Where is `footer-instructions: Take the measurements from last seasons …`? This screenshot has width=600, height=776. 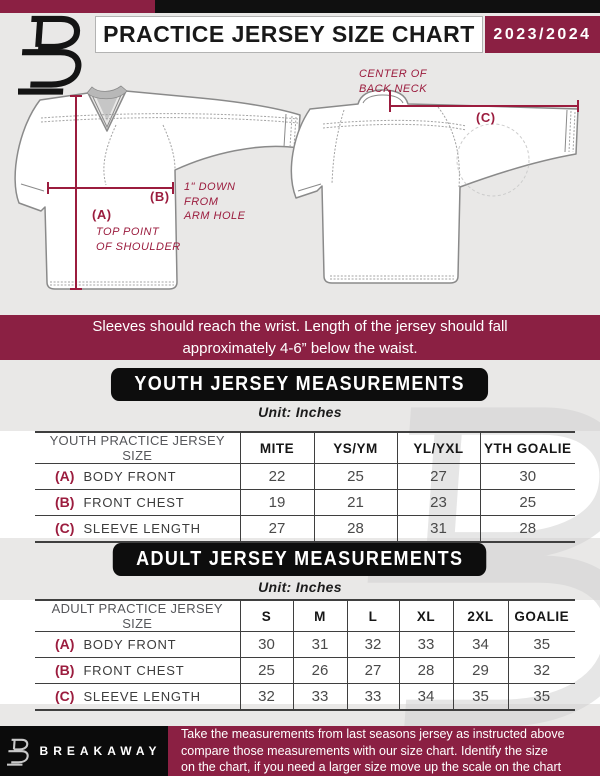 footer-instructions: Take the measurements from last seasons … is located at coordinates (384, 751).